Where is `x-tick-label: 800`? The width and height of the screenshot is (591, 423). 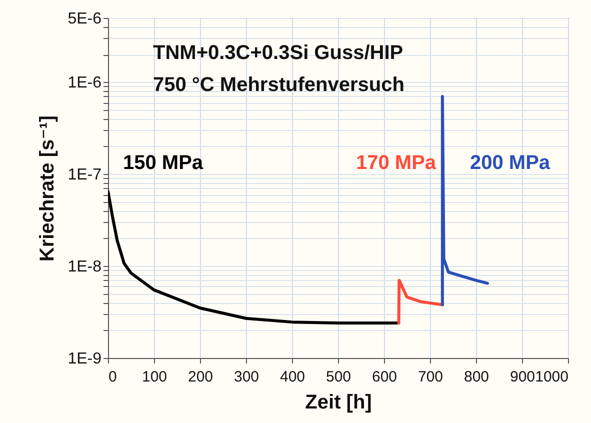
x-tick-label: 800 is located at coordinates (477, 377).